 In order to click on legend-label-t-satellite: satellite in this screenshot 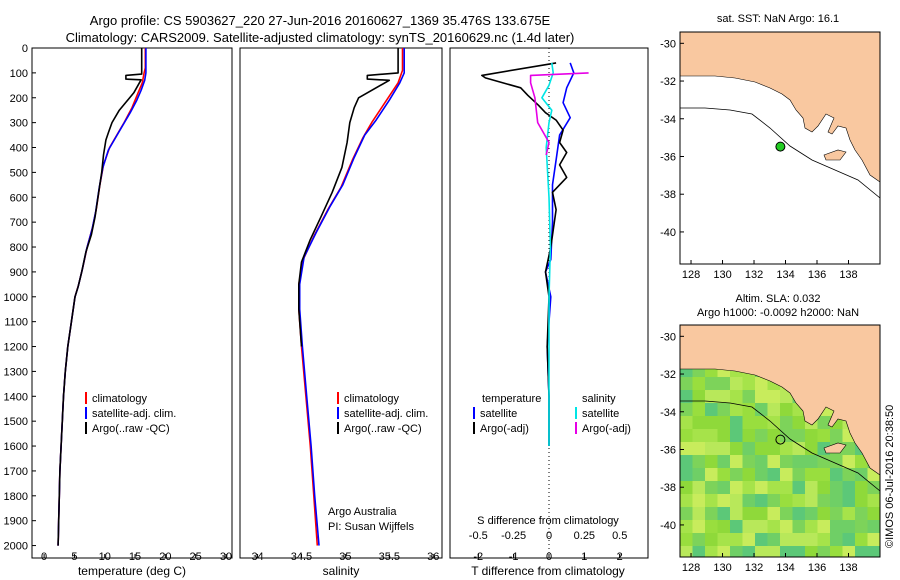, I will do `click(498, 414)`.